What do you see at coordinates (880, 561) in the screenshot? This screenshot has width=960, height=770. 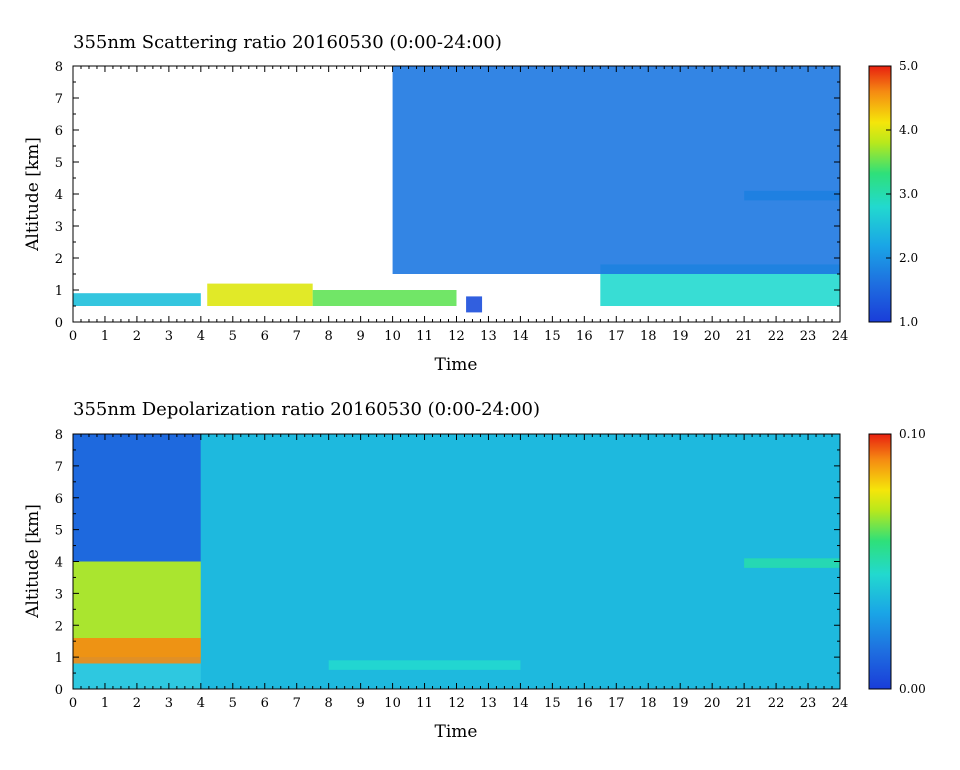 I see `colorbar` at bounding box center [880, 561].